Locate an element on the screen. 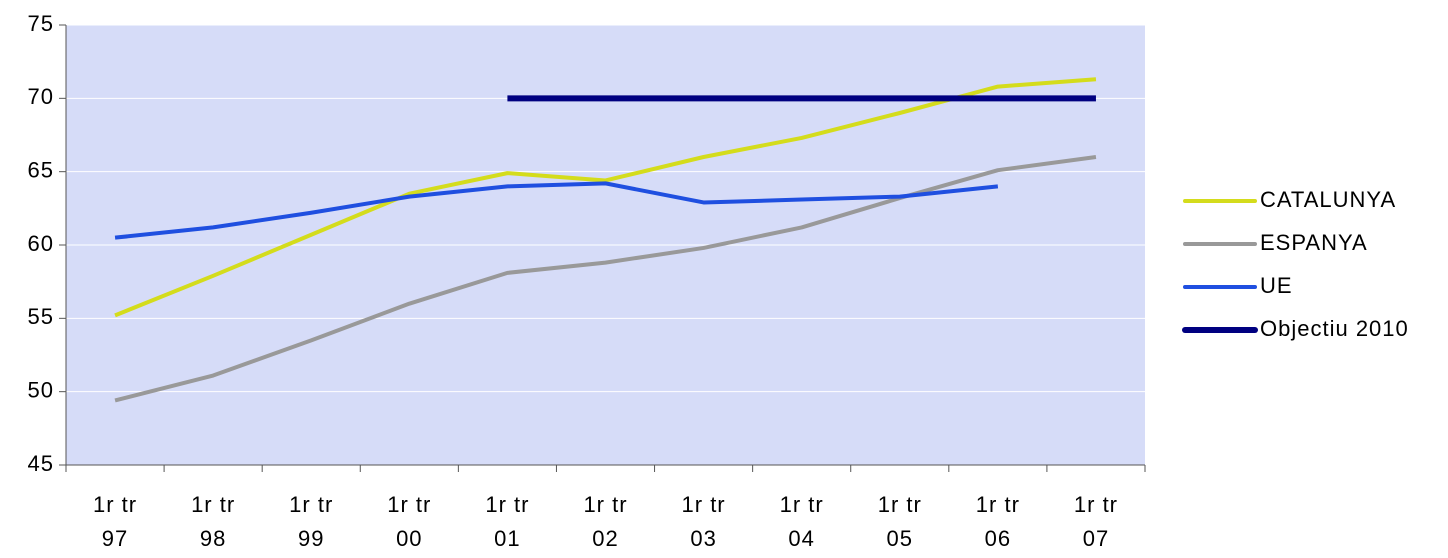 The image size is (1448, 558). x-tick-label: 1r tr 98 is located at coordinates (213, 521).